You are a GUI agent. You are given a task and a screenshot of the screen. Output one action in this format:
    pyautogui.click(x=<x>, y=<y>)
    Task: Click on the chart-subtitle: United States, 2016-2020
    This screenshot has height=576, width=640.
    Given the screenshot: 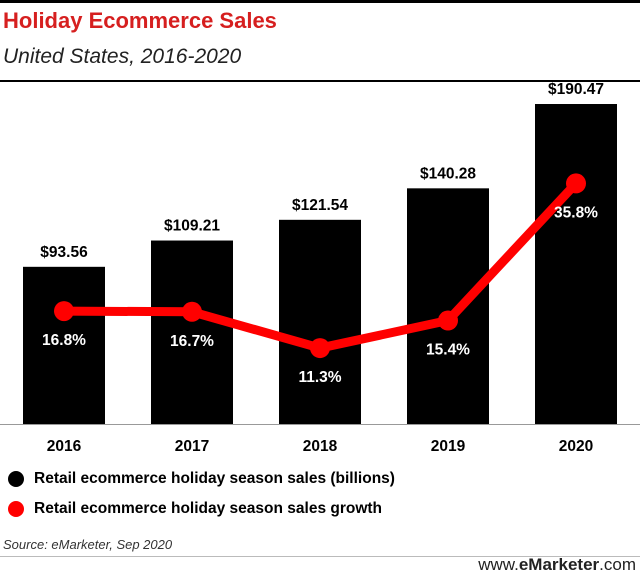 What is the action you would take?
    pyautogui.click(x=122, y=56)
    